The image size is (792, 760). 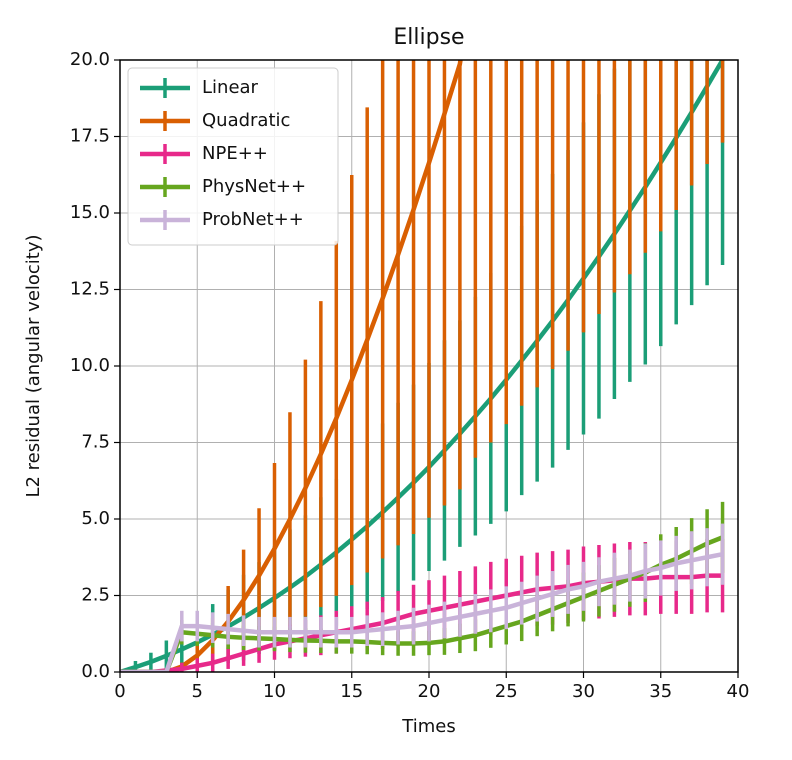 What do you see at coordinates (90, 365) in the screenshot?
I see `y-tick-label: 10.0` at bounding box center [90, 365].